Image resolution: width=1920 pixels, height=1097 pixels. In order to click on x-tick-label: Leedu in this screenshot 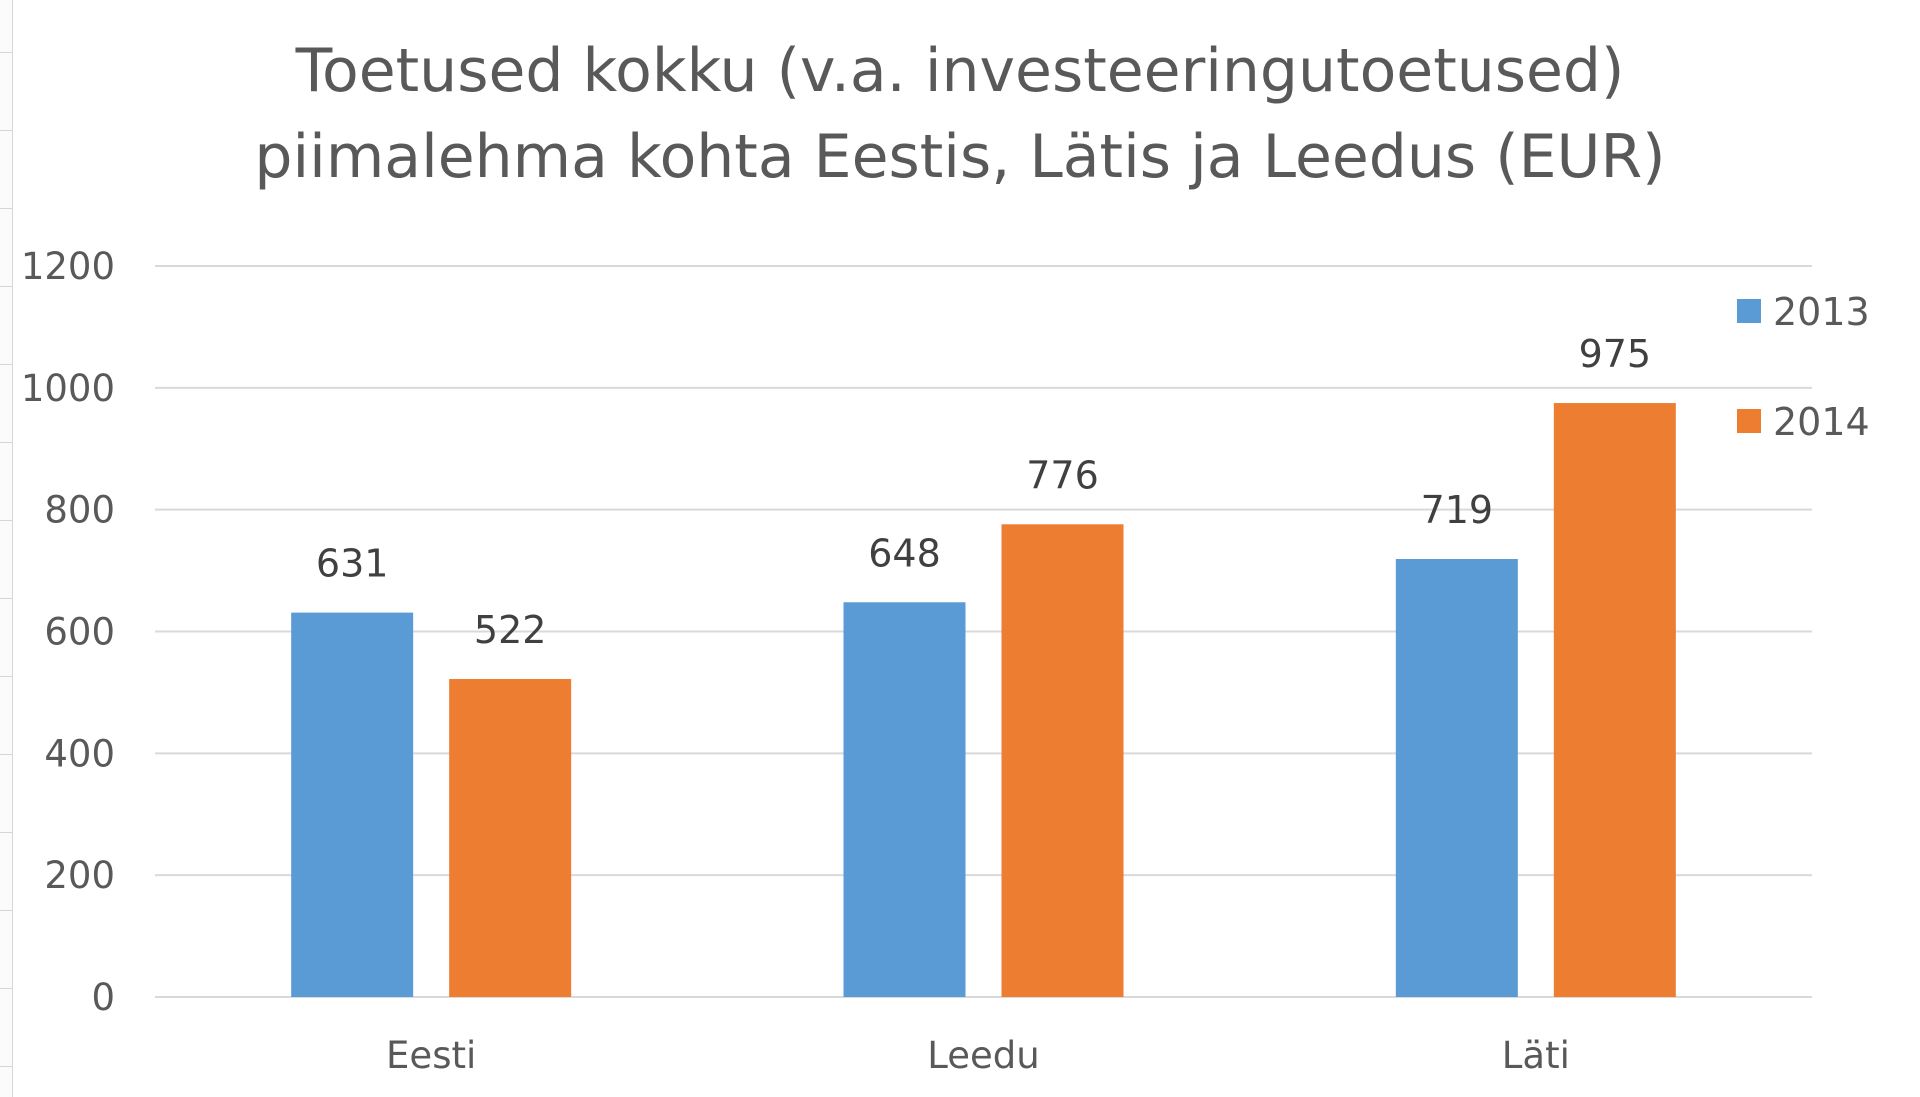, I will do `click(983, 1055)`.